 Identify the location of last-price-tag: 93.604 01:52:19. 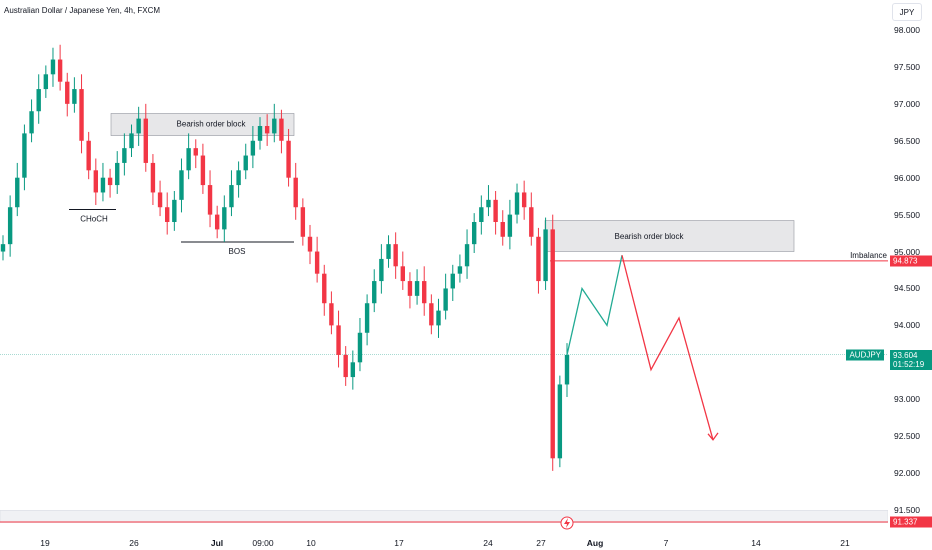
(911, 359).